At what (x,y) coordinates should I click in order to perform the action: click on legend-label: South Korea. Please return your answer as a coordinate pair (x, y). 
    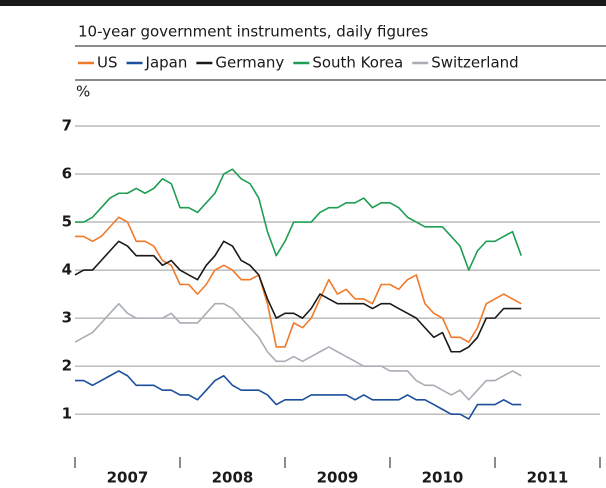
    Looking at the image, I should click on (357, 63).